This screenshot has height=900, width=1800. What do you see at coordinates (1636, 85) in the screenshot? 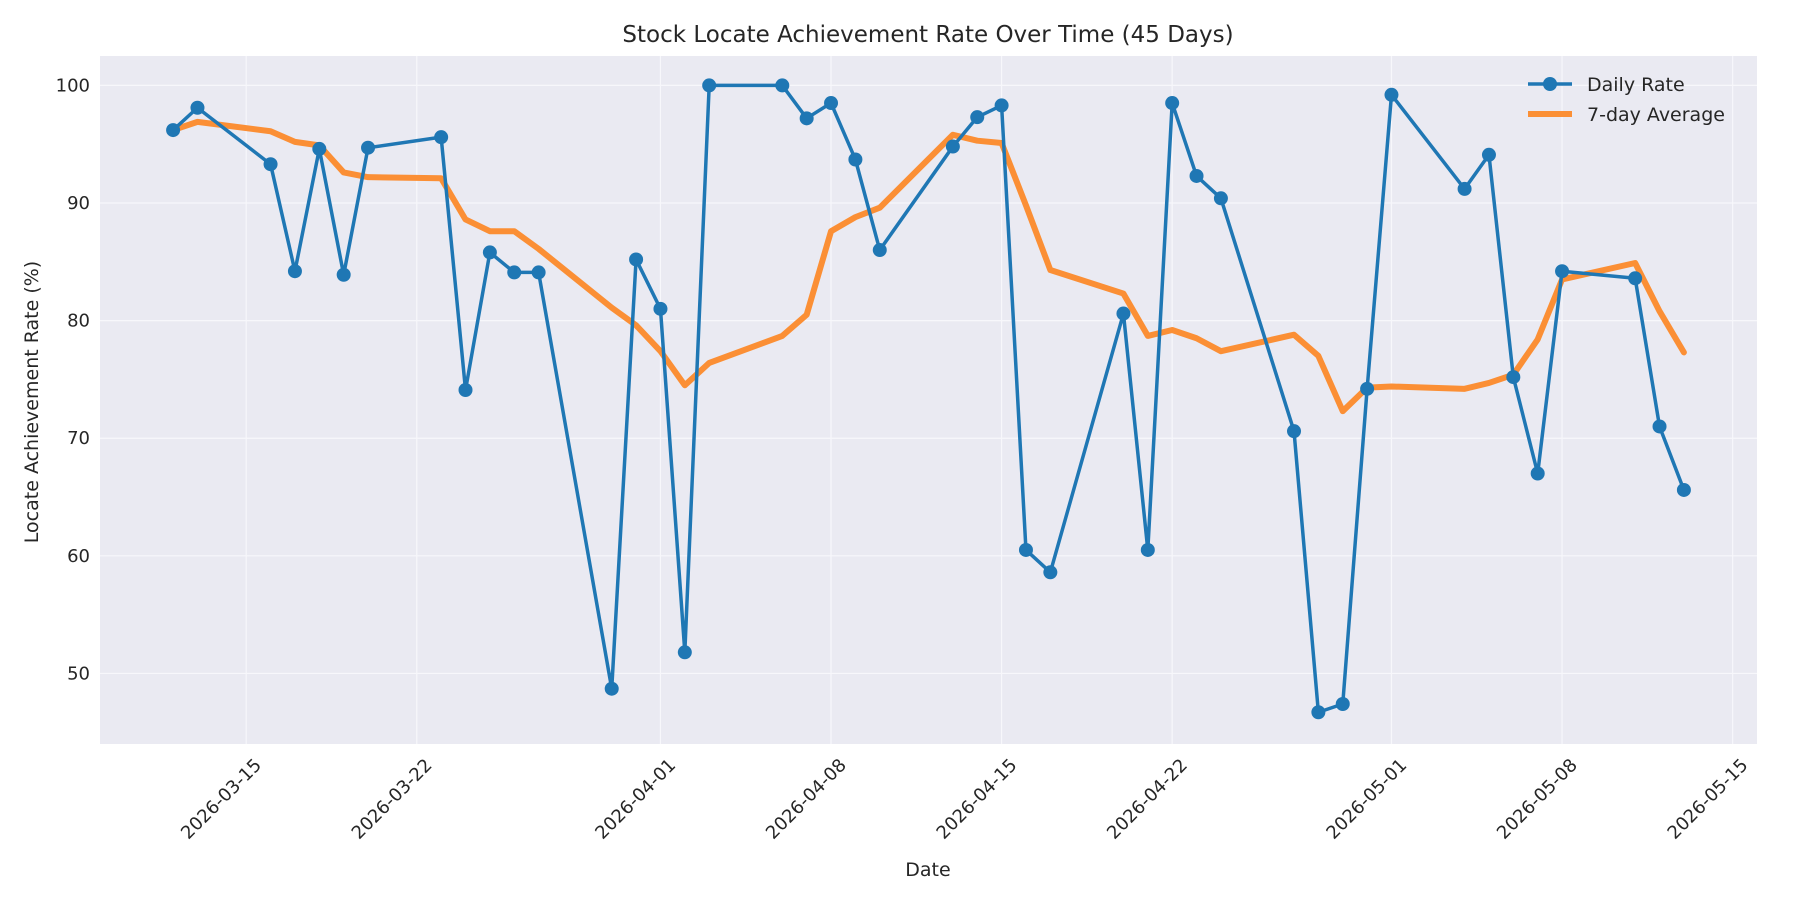
I see `legend-daily-rate-label: Daily Rate` at bounding box center [1636, 85].